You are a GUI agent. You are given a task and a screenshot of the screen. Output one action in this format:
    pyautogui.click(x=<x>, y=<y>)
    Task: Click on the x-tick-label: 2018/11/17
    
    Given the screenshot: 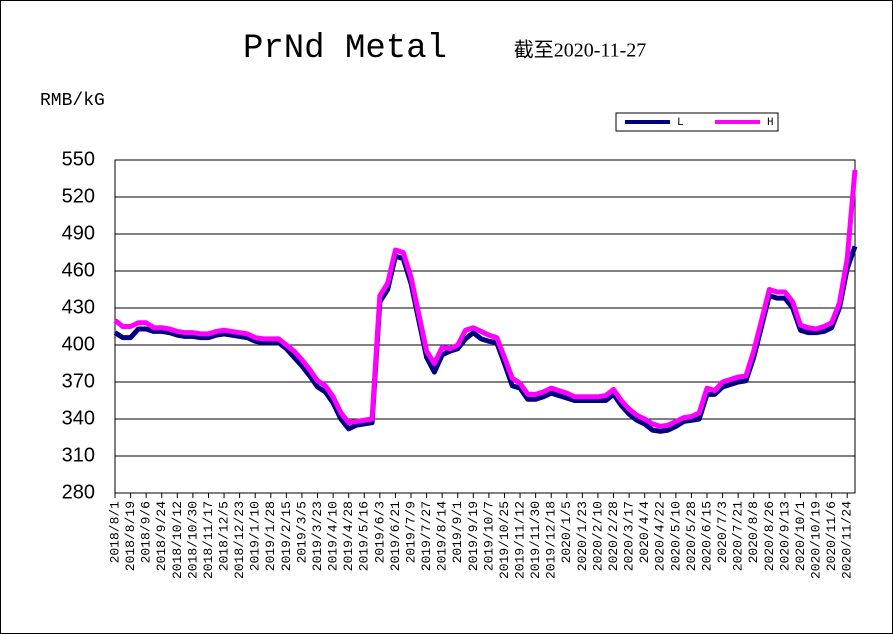 What is the action you would take?
    pyautogui.click(x=208, y=540)
    